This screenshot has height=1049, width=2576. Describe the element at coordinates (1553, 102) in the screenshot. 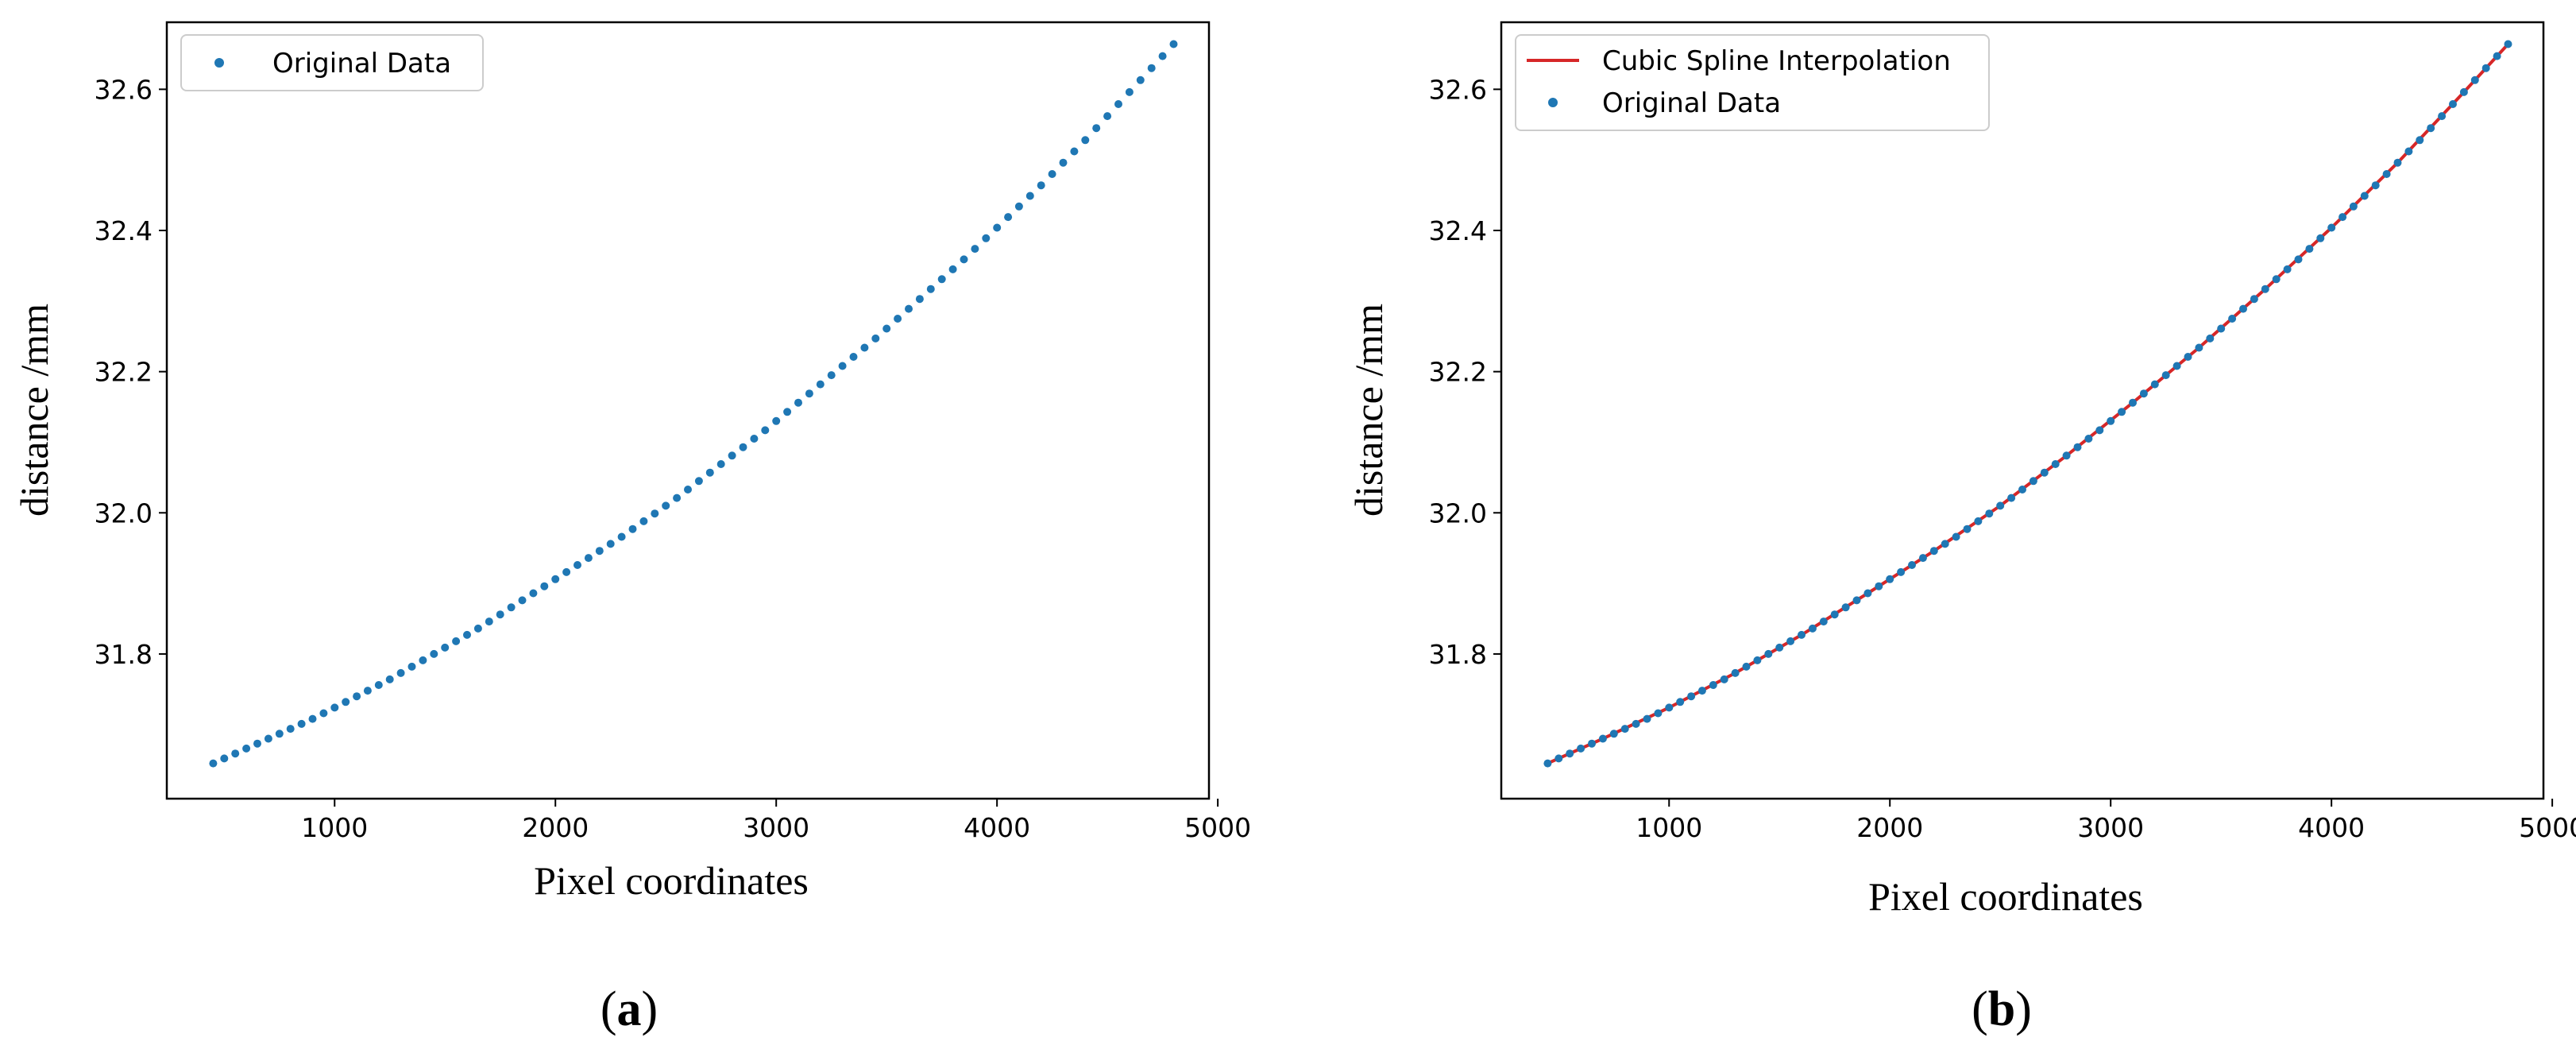

I see `legend-marker-original-data` at that location.